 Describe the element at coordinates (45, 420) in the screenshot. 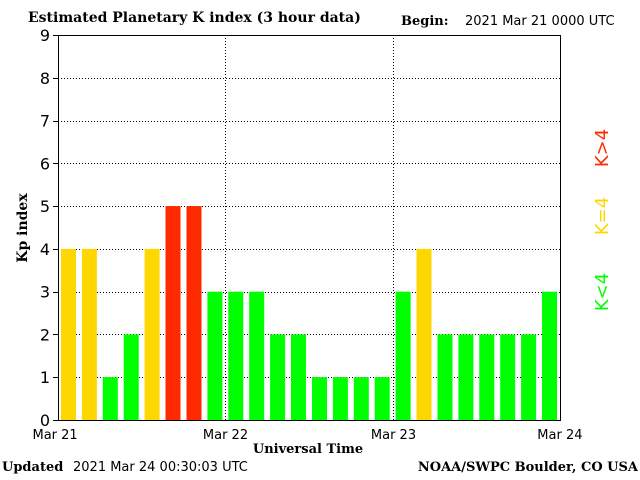

I see `y-tick-label: 0` at that location.